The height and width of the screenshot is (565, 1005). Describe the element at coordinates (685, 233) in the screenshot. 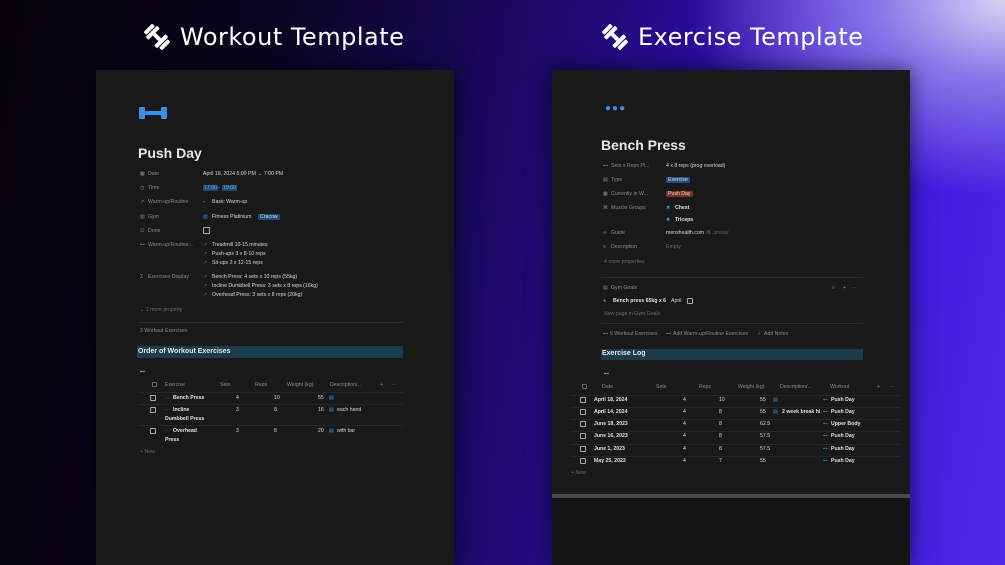

I see `property-value: menshealth.com` at that location.